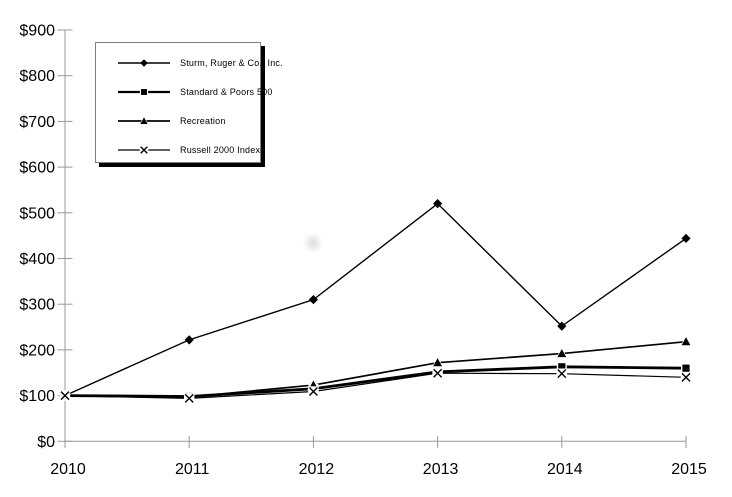  Describe the element at coordinates (689, 469) in the screenshot. I see `x-tick-label: 2015` at that location.